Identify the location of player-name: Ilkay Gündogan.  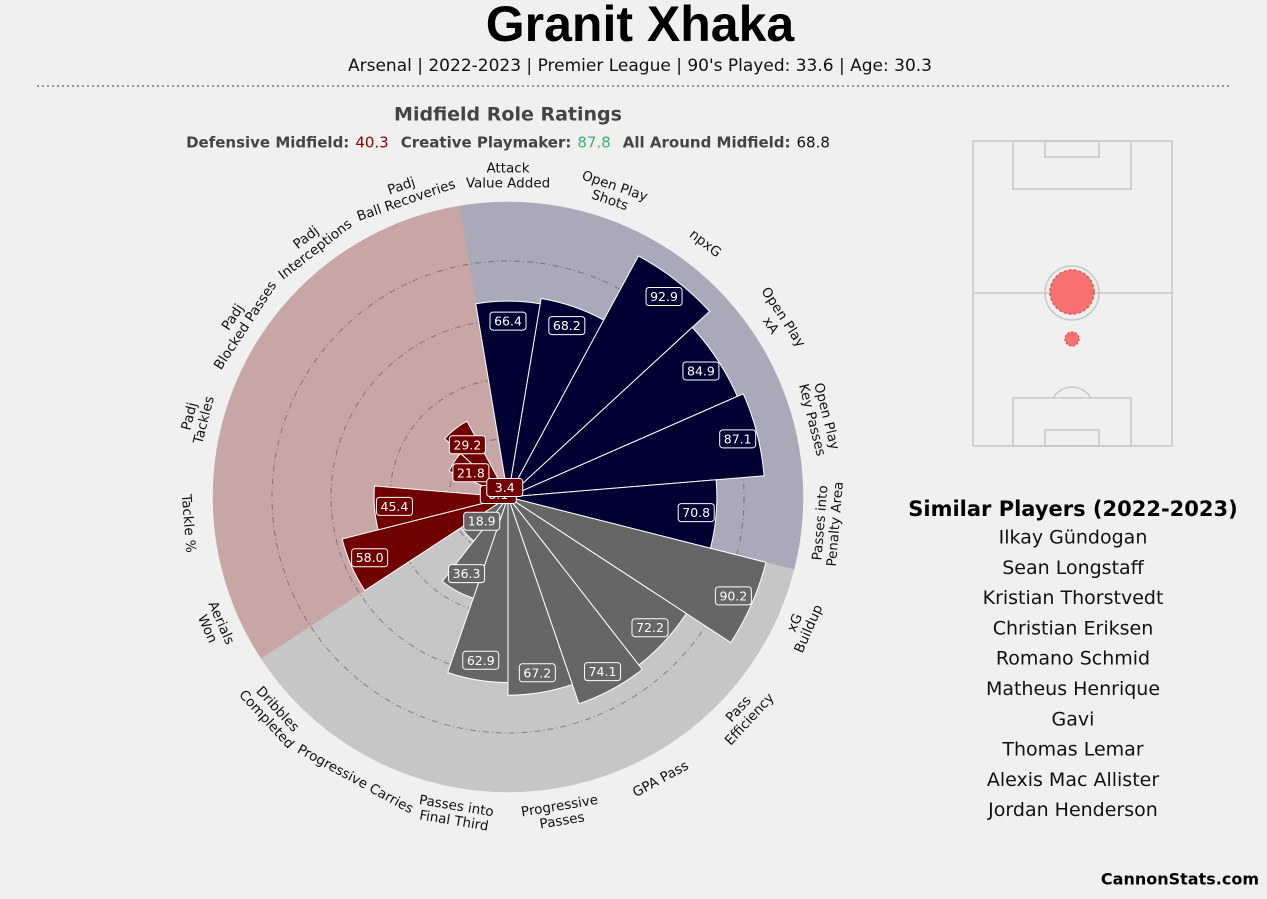
(1073, 538).